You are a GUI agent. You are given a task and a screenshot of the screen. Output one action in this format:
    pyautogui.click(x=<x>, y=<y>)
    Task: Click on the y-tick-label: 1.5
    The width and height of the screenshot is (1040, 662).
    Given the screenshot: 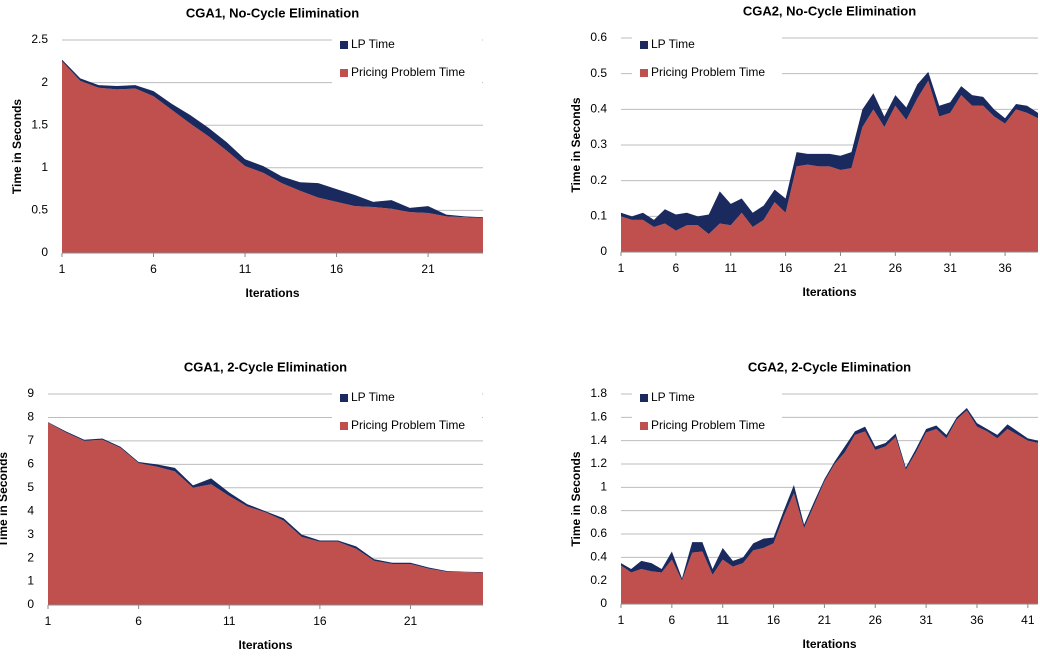 What is the action you would take?
    pyautogui.click(x=39, y=124)
    